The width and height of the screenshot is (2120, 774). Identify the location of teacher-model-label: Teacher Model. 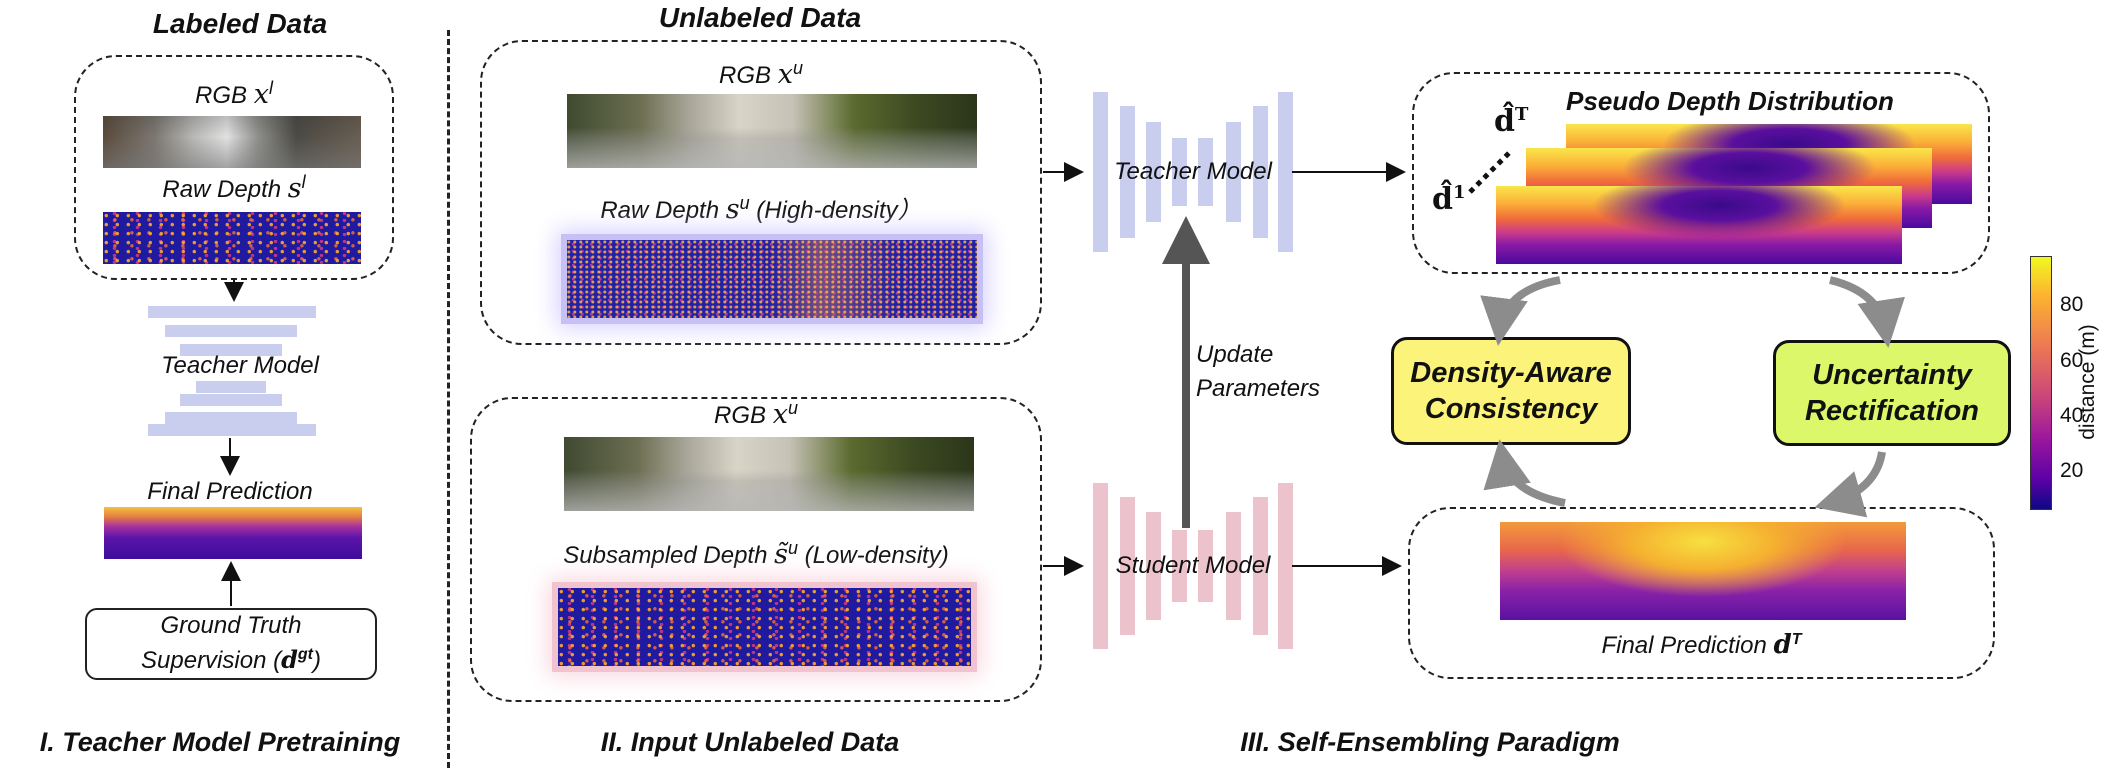
(1193, 171).